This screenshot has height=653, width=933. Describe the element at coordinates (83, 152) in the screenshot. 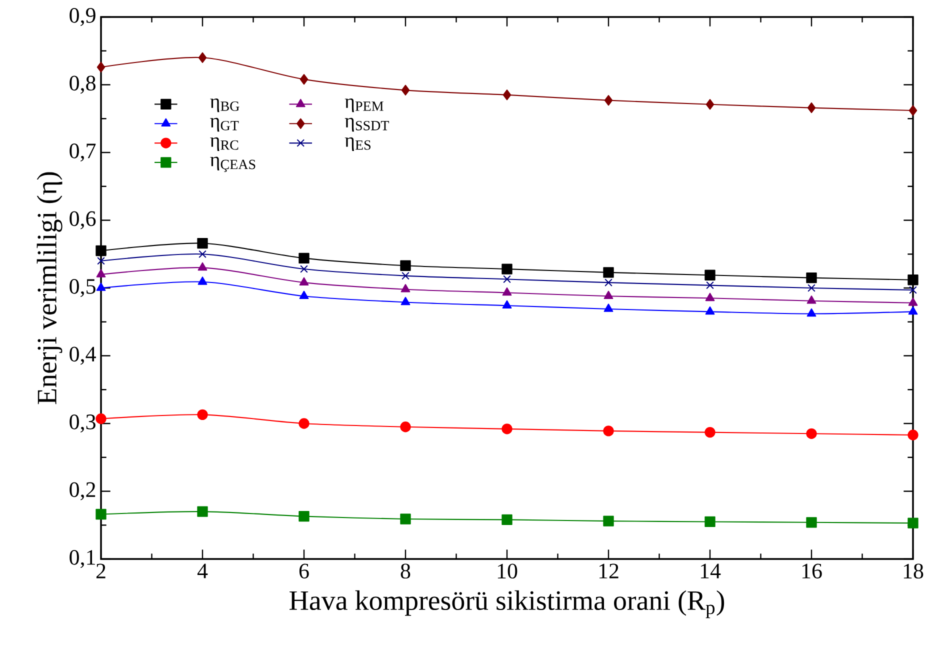

I see `y-tick-label: 0,7` at that location.